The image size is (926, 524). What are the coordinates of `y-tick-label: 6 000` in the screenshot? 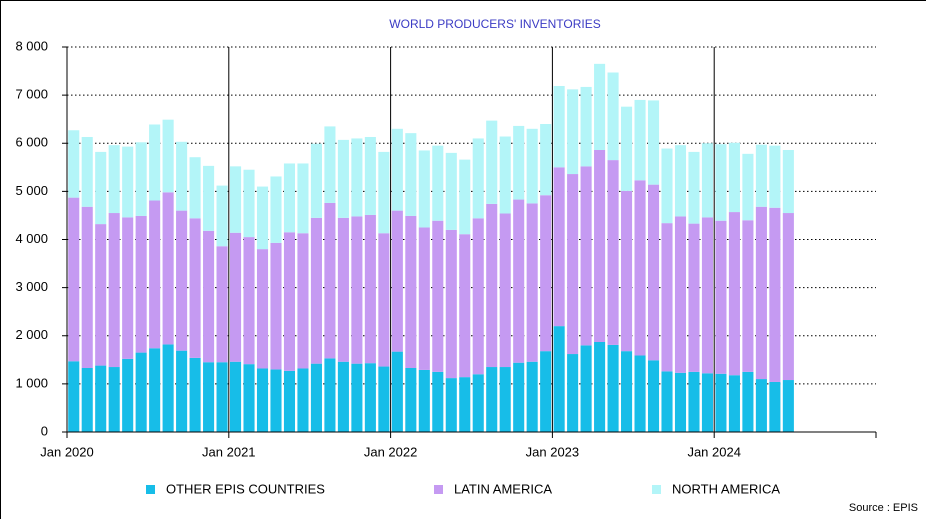 It's located at (31, 142).